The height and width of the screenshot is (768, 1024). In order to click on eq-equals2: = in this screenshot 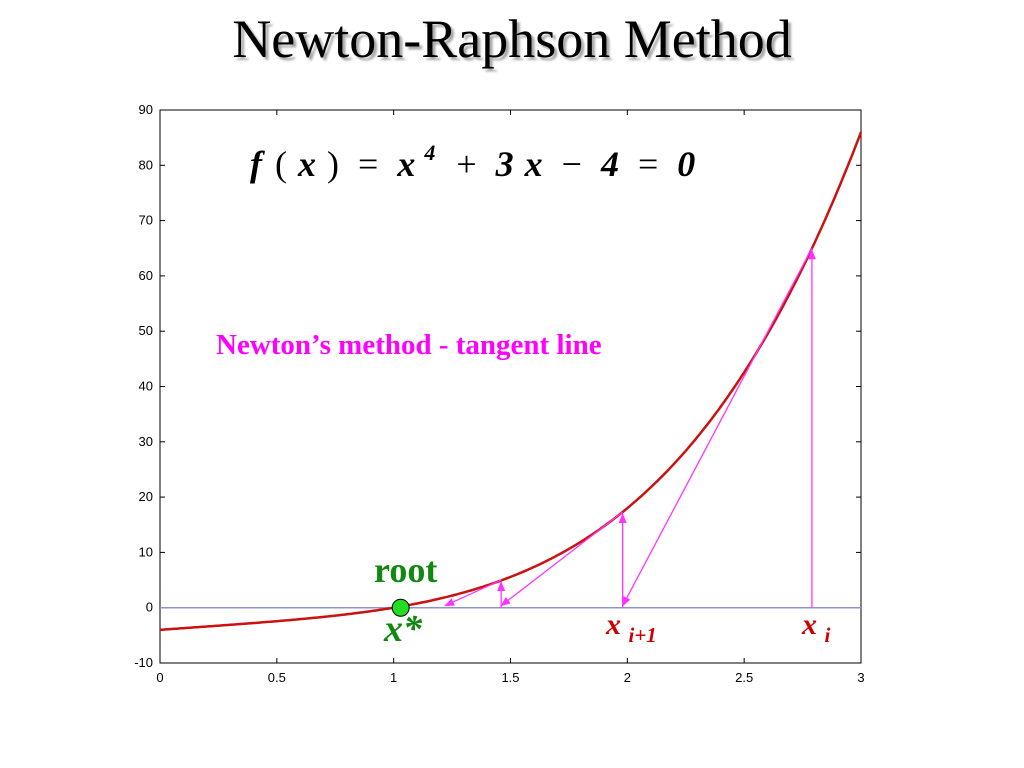, I will do `click(648, 164)`.